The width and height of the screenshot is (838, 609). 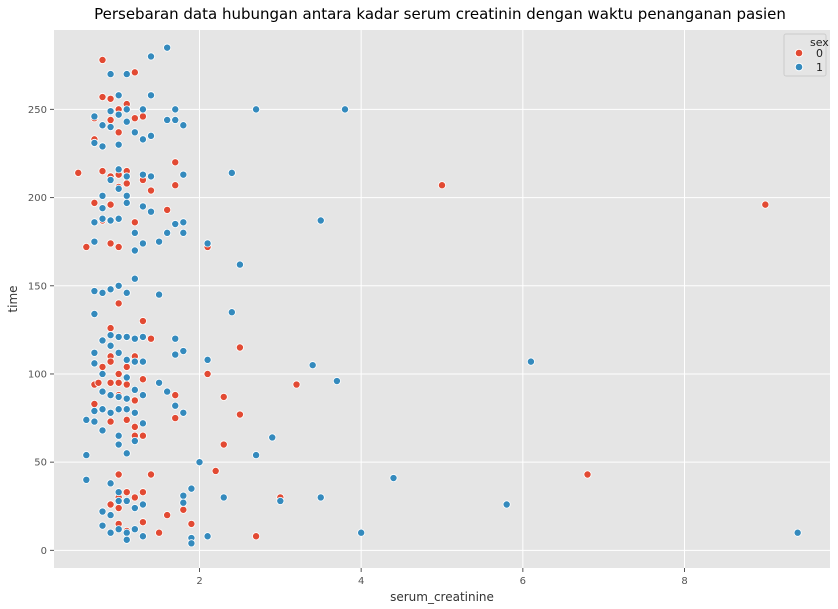 What do you see at coordinates (361, 581) in the screenshot?
I see `x-tick-label: 4` at bounding box center [361, 581].